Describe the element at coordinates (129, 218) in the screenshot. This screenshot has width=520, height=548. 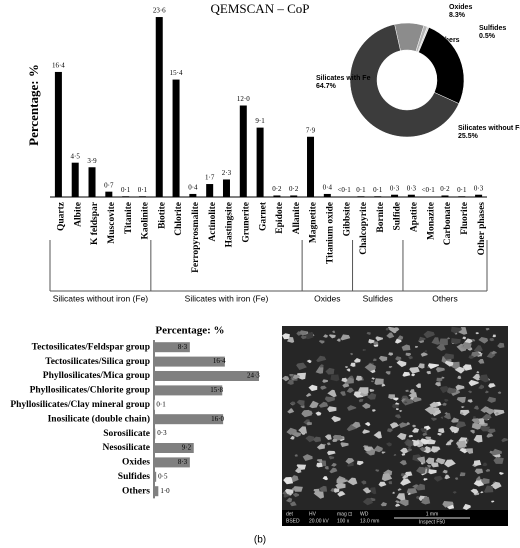
I see `x-tick-label: Titanite` at that location.